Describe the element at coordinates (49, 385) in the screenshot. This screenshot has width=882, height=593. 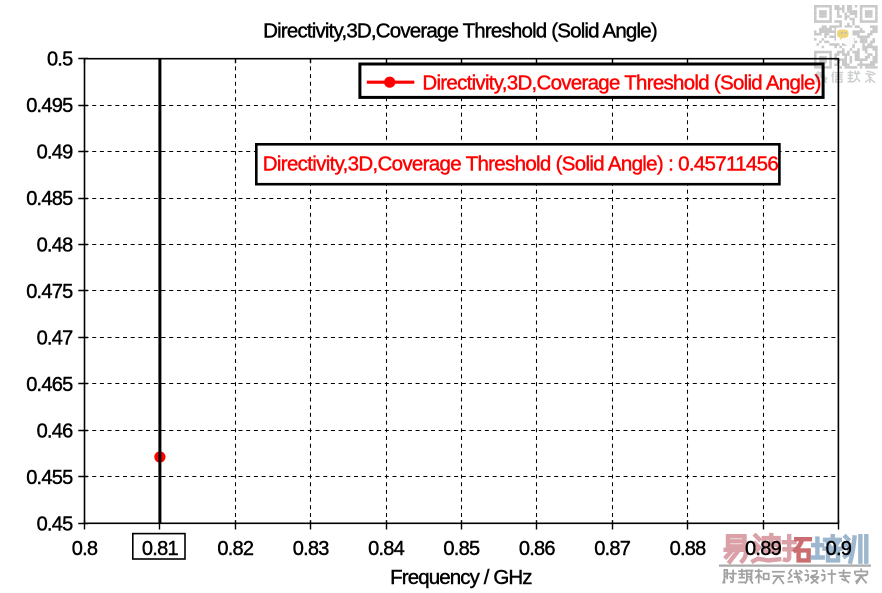
I see `svg-text: 0.465` at that location.